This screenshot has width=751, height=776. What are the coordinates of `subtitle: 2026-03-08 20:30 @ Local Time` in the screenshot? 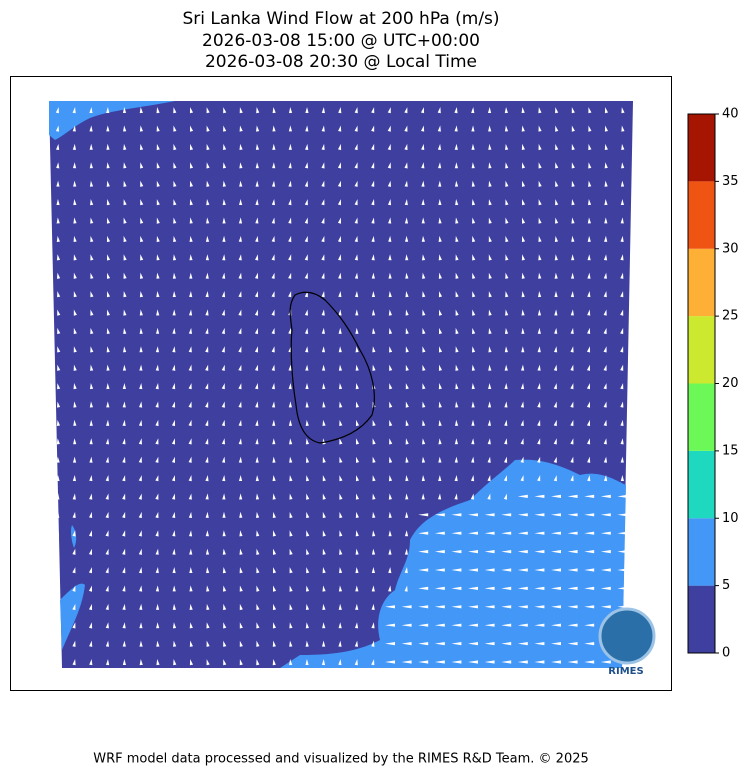 It's located at (341, 62).